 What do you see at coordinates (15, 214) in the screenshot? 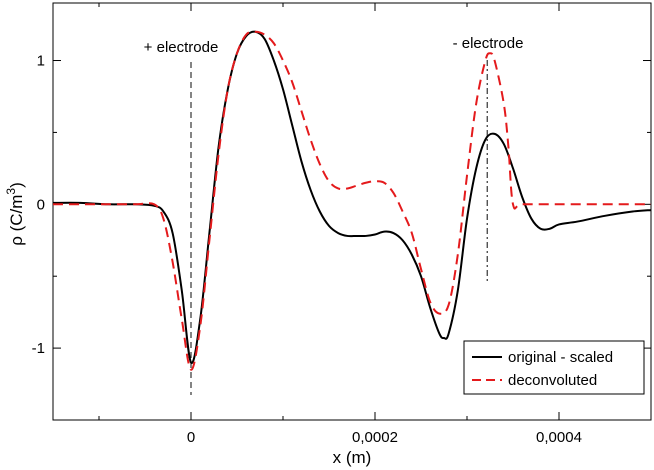
I see `y-axis-title: ρ (C/m3)` at bounding box center [15, 214].